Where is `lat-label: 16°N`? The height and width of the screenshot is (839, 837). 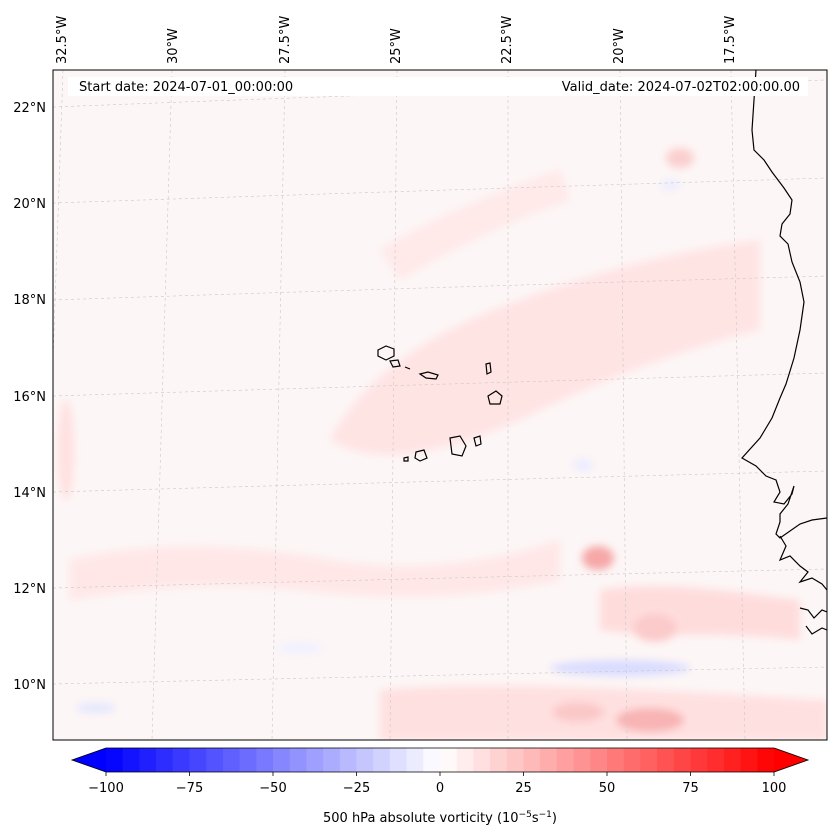 lat-label: 16°N is located at coordinates (29, 397).